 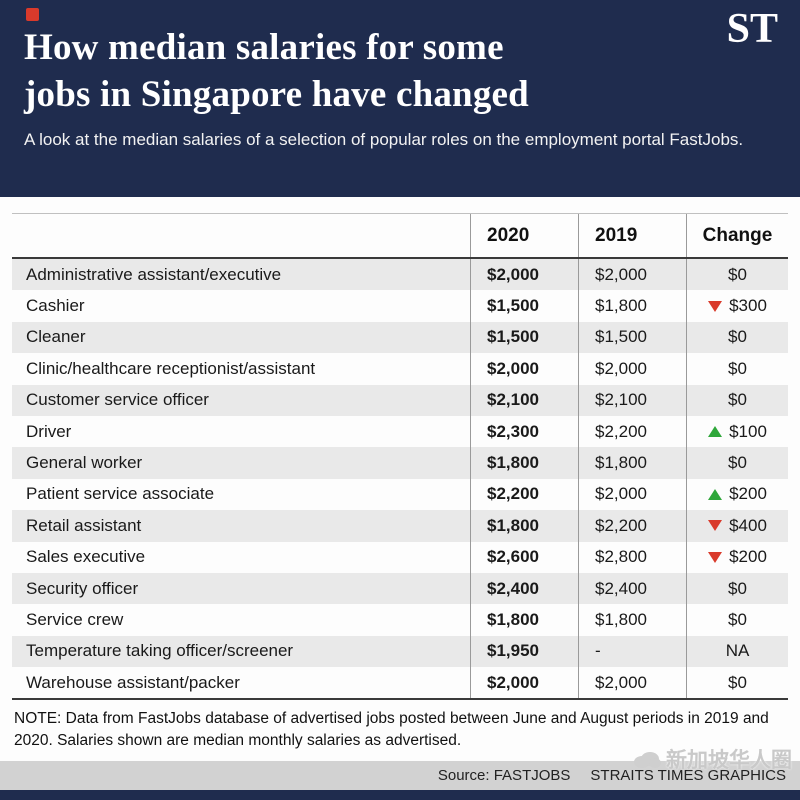 I want to click on salary-2020-cell: $2,400, so click(x=524, y=588).